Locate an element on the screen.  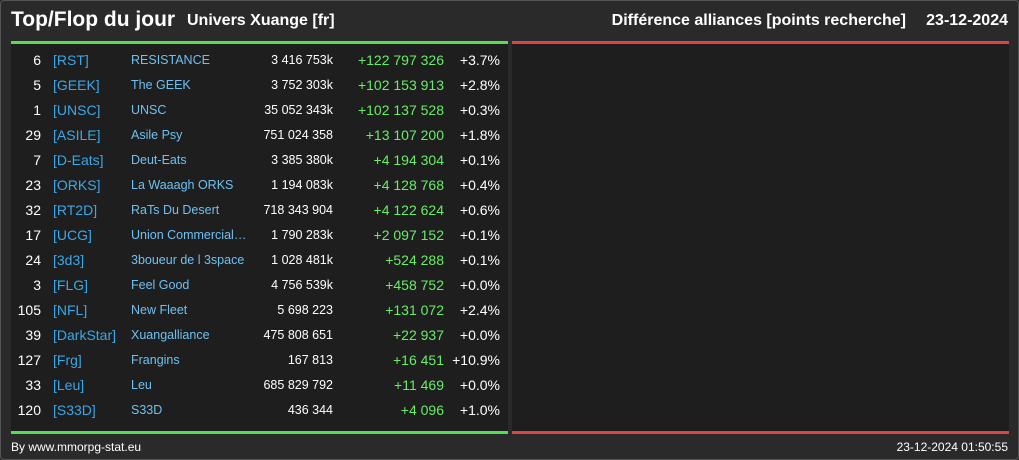
points-difference: +524 288 is located at coordinates (414, 260).